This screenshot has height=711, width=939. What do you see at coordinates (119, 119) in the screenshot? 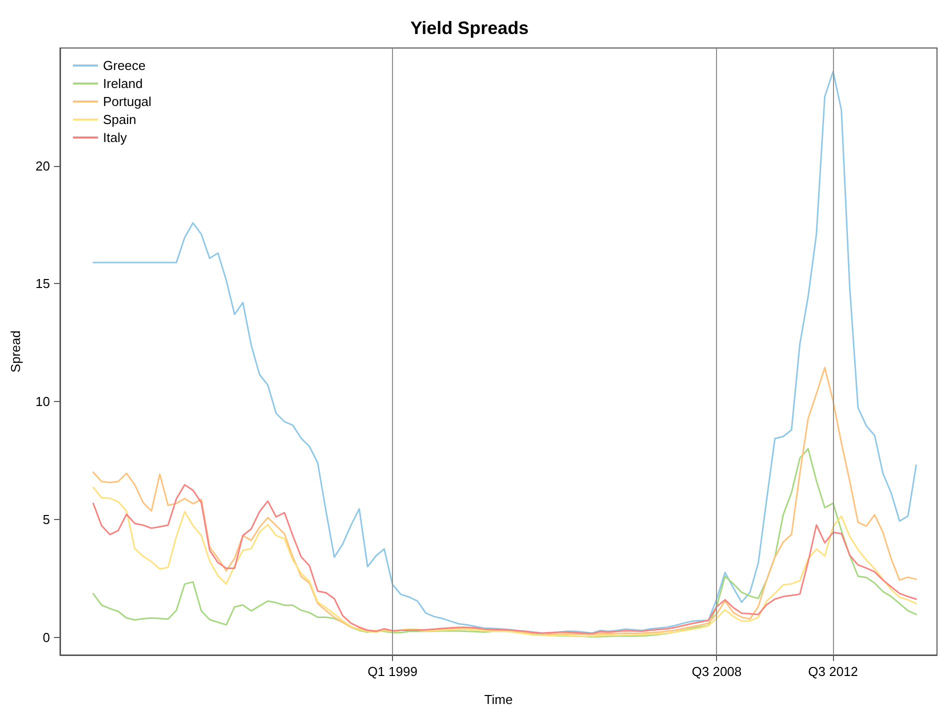
I see `legend-label: Spain` at bounding box center [119, 119].